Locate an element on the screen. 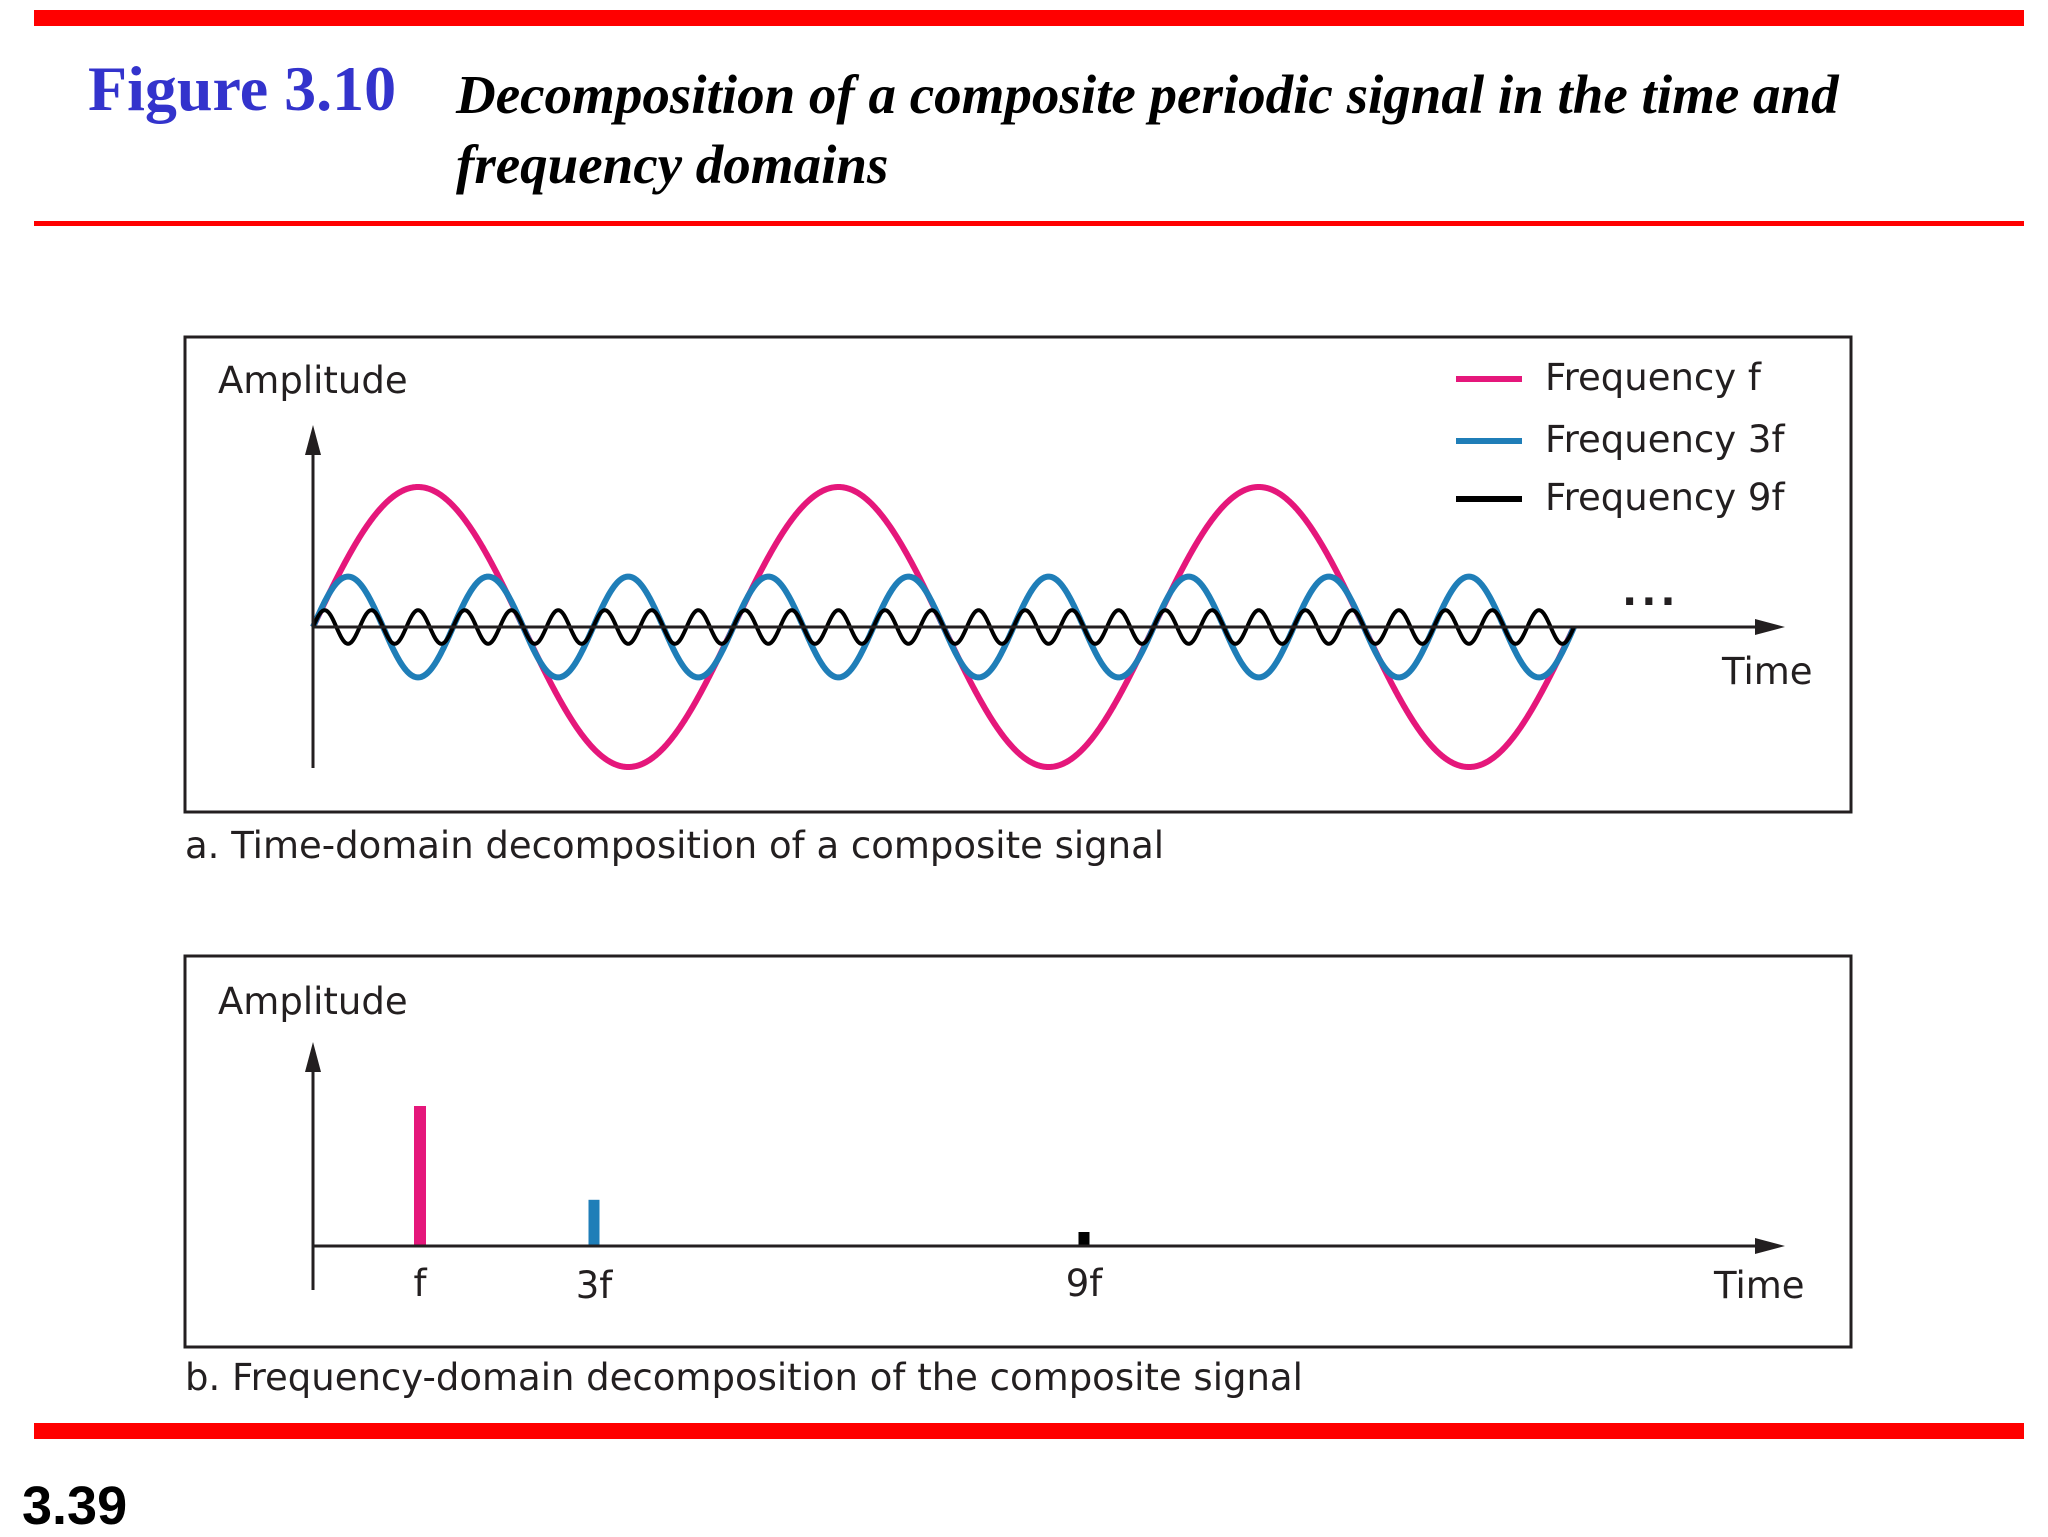  spectrum-bar-9f is located at coordinates (1084, 1239).